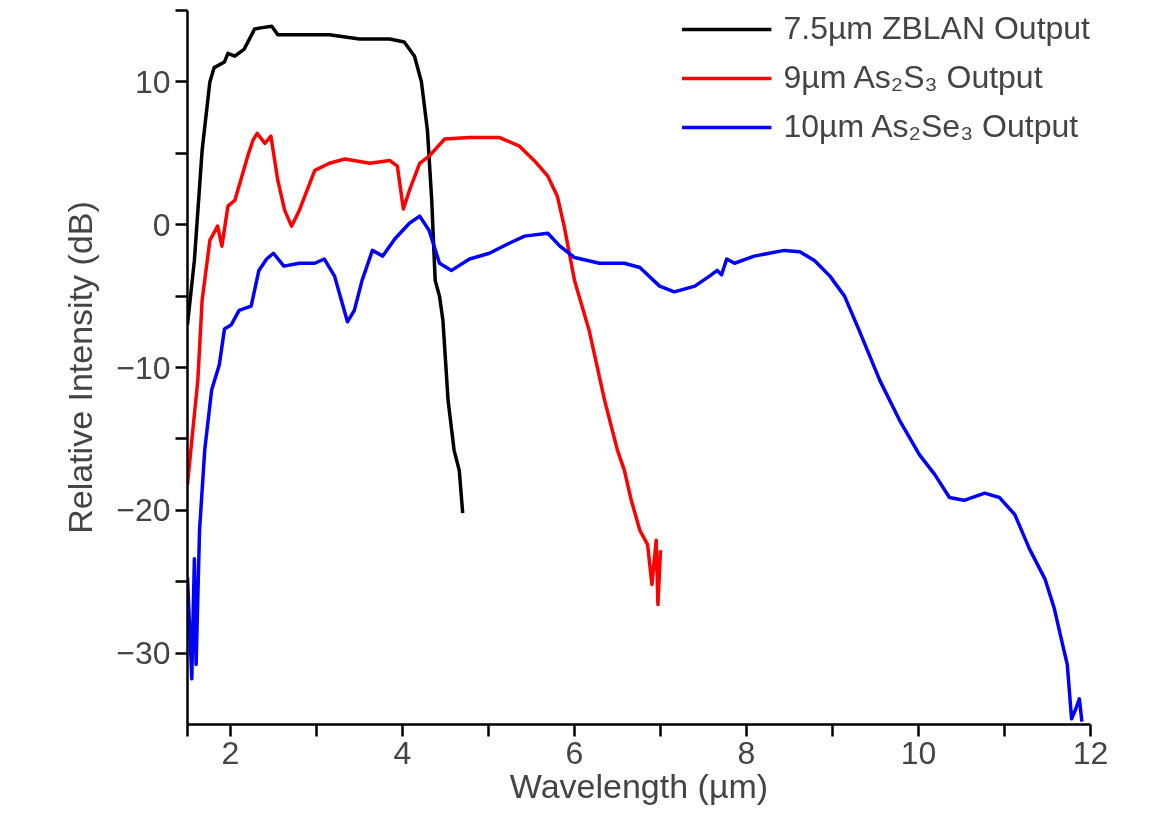 This screenshot has width=1167, height=836. I want to click on x-tick-label: 2, so click(230, 752).